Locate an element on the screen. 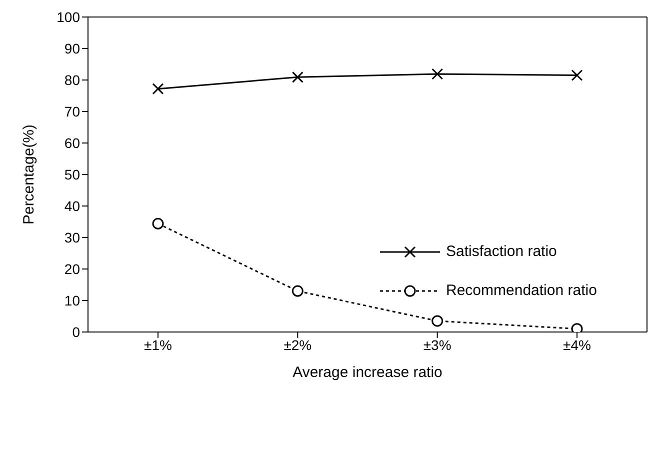  x-tick-label: ±3% is located at coordinates (437, 344).